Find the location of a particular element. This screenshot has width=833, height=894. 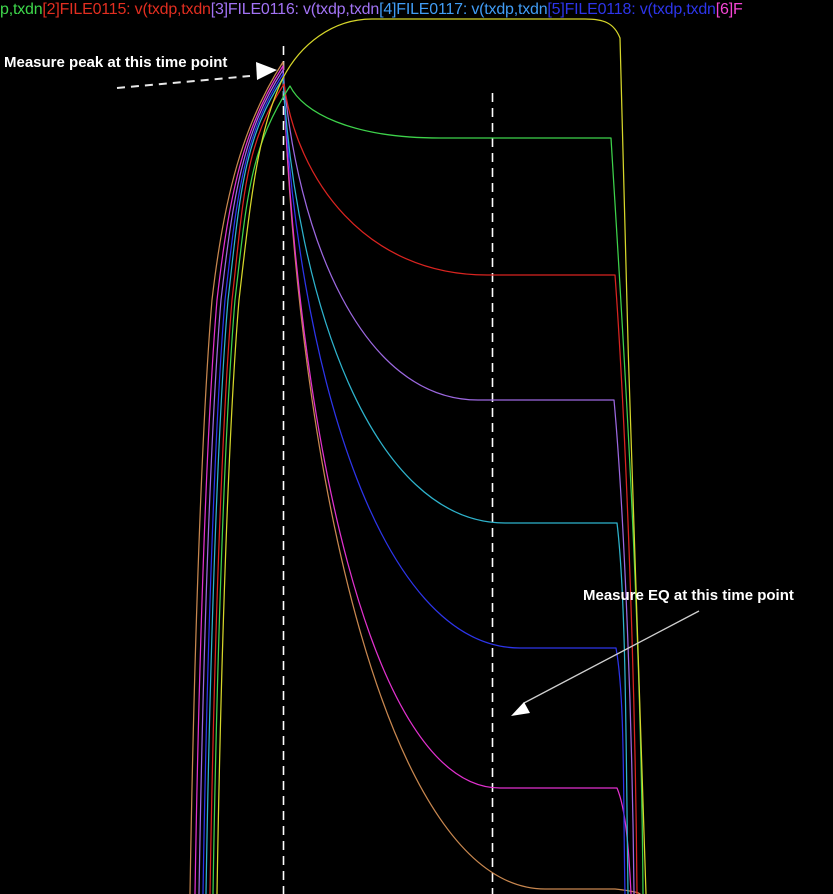

legend-item-6: [6]F is located at coordinates (729, 9).